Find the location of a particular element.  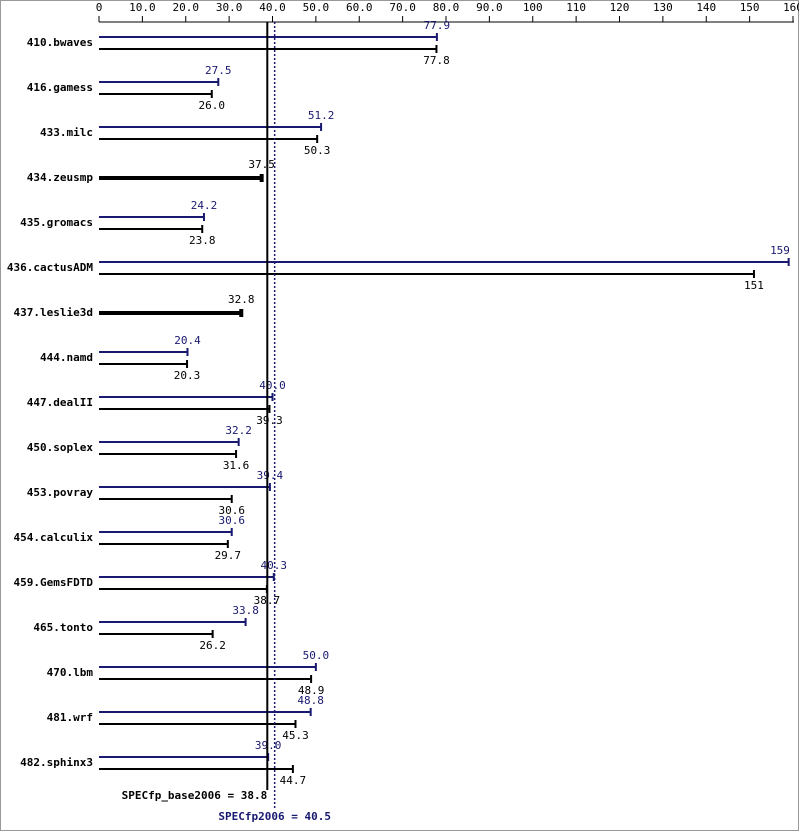

category-label: 433.milc is located at coordinates (66, 132).